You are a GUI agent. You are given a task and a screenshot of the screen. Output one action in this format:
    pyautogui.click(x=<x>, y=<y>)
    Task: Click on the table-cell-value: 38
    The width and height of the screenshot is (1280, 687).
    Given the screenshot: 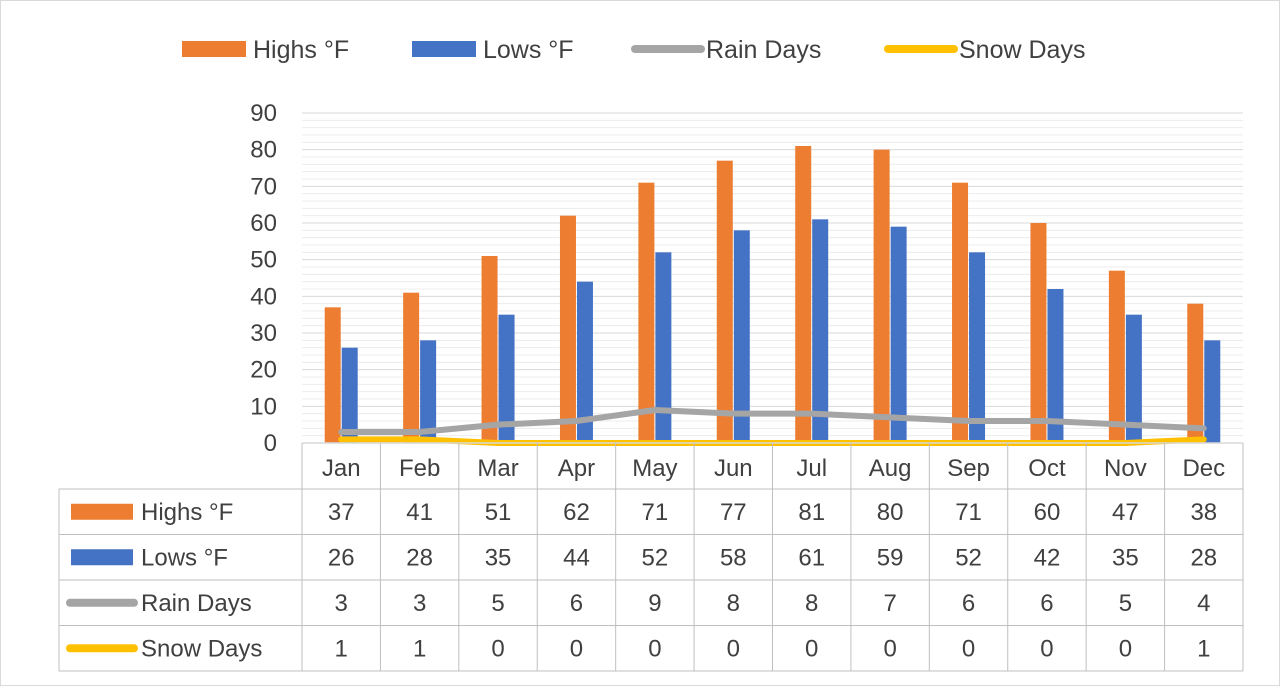 What is the action you would take?
    pyautogui.click(x=1203, y=512)
    